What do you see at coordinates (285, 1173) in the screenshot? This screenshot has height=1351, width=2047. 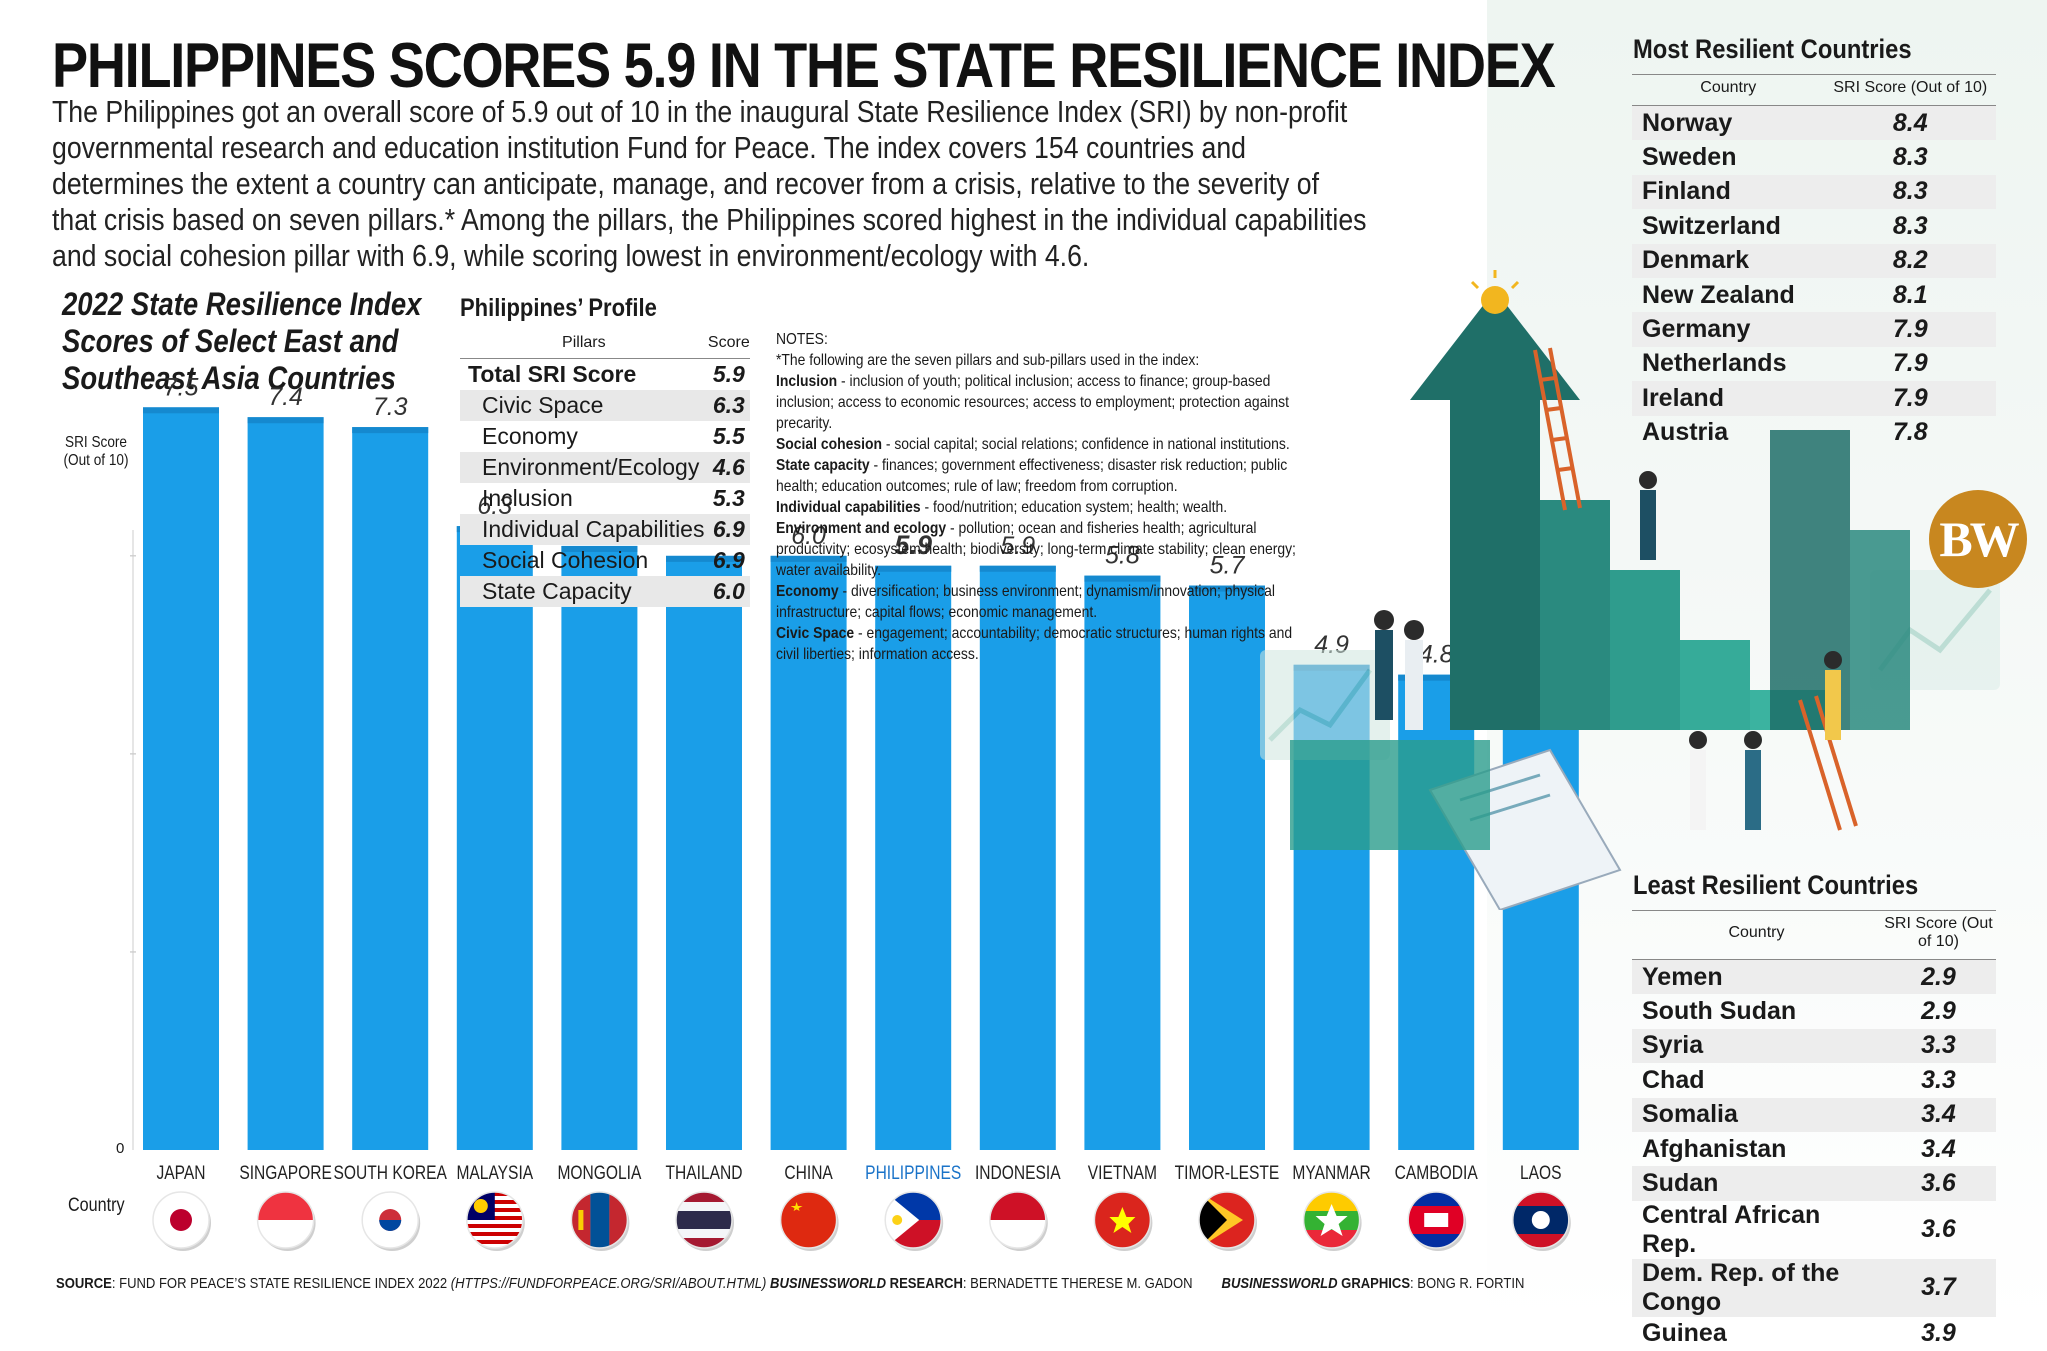 I see `category-label: SINGAPORE` at bounding box center [285, 1173].